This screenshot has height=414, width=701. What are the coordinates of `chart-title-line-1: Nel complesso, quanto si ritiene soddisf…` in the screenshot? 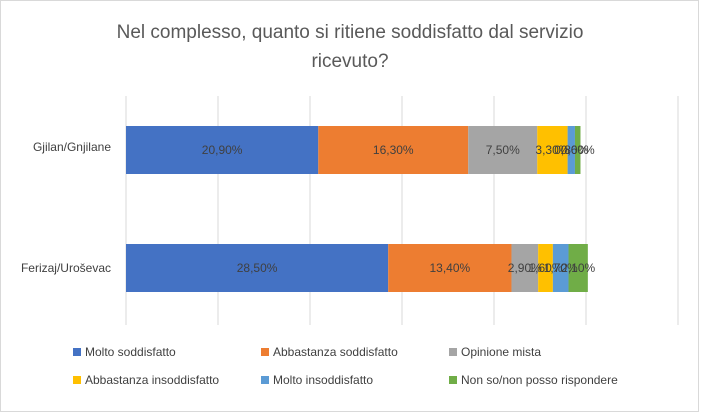 It's located at (350, 32).